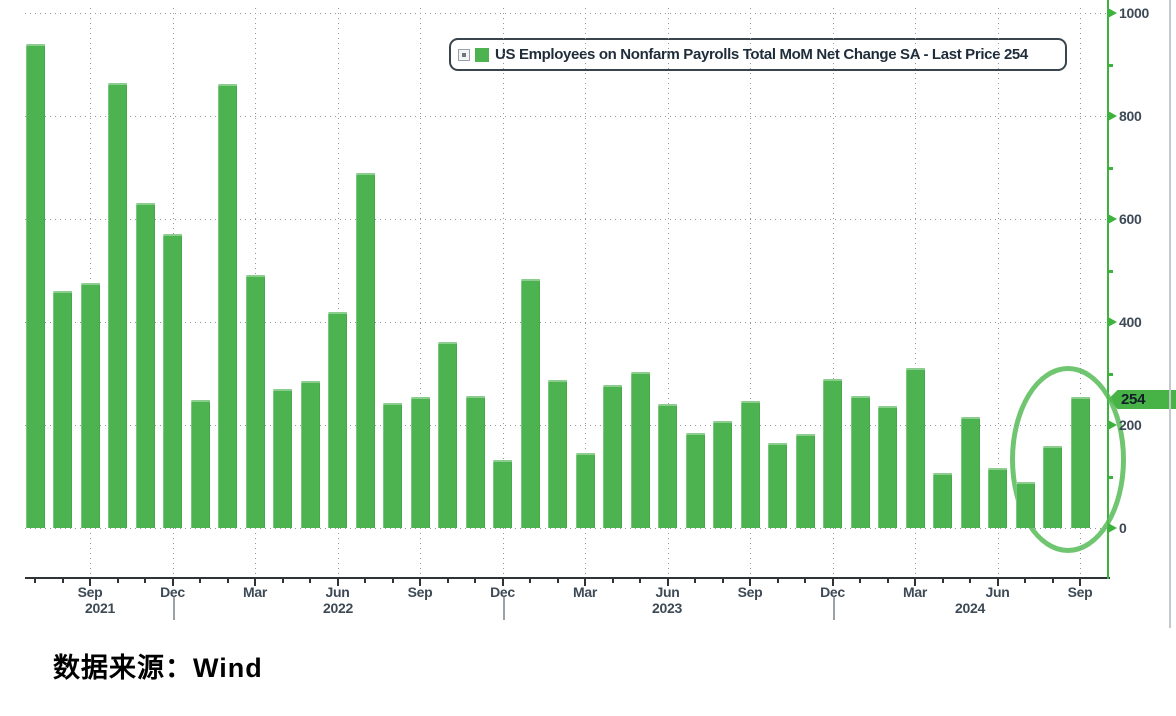  Describe the element at coordinates (1130, 219) in the screenshot. I see `y-axis-label: 600` at that location.